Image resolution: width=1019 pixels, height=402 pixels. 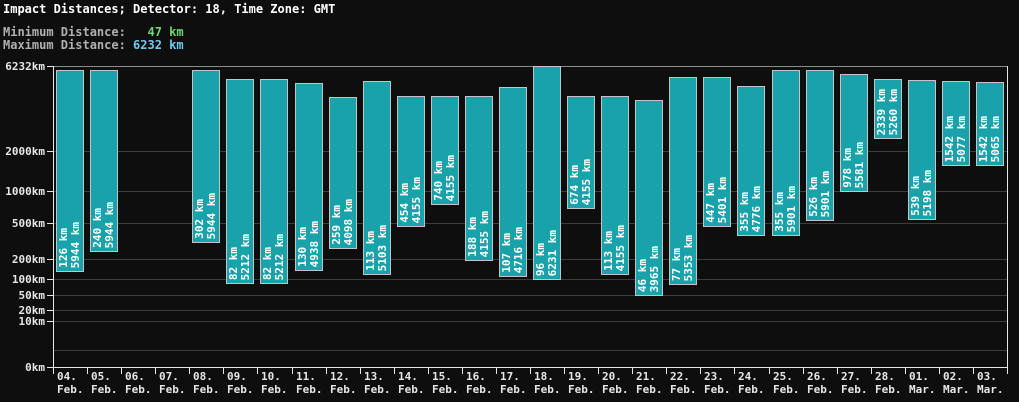 I want to click on x-axis-label-day: 22., so click(x=680, y=376).